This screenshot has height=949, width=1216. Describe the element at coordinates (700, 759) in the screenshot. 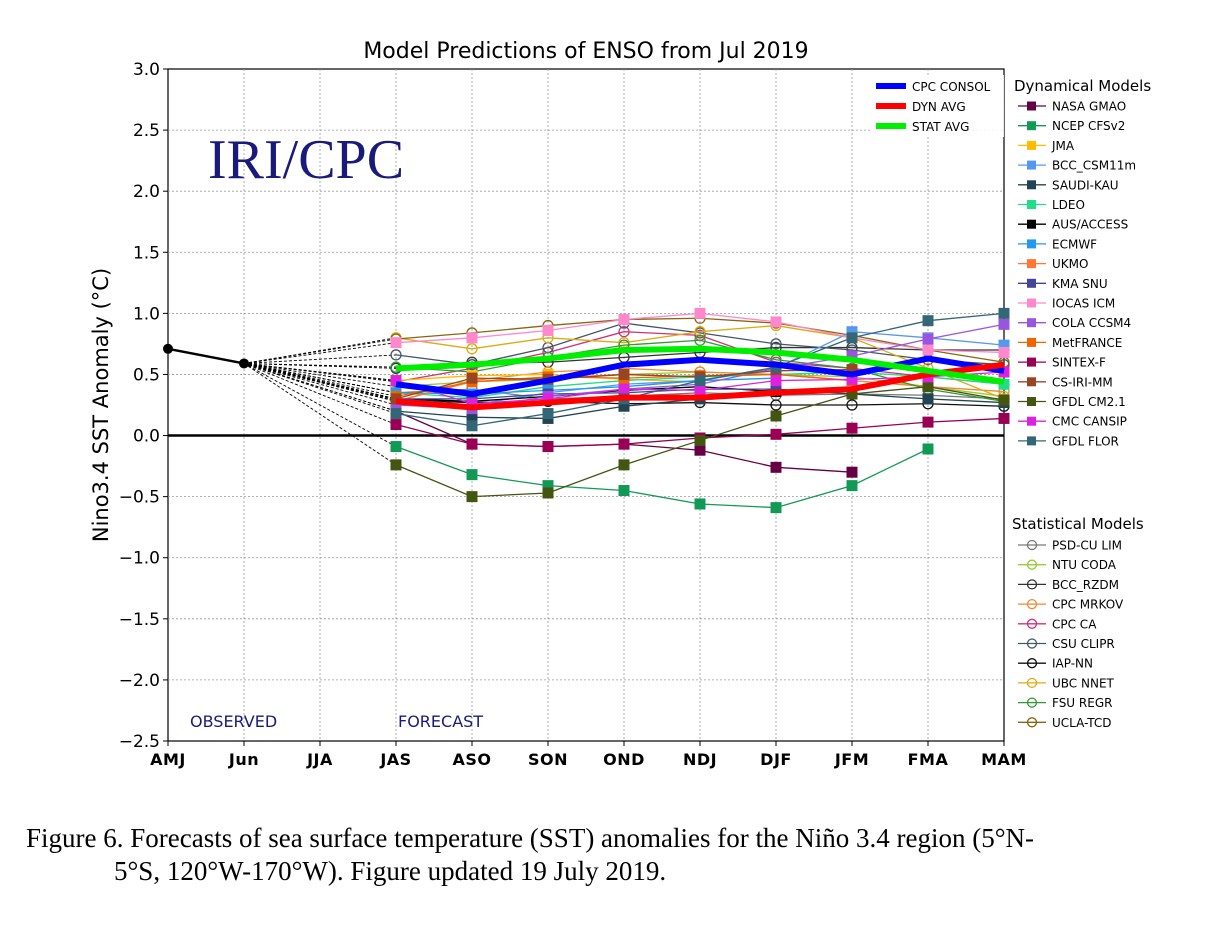

I see `x-tick-label: NDJ` at that location.